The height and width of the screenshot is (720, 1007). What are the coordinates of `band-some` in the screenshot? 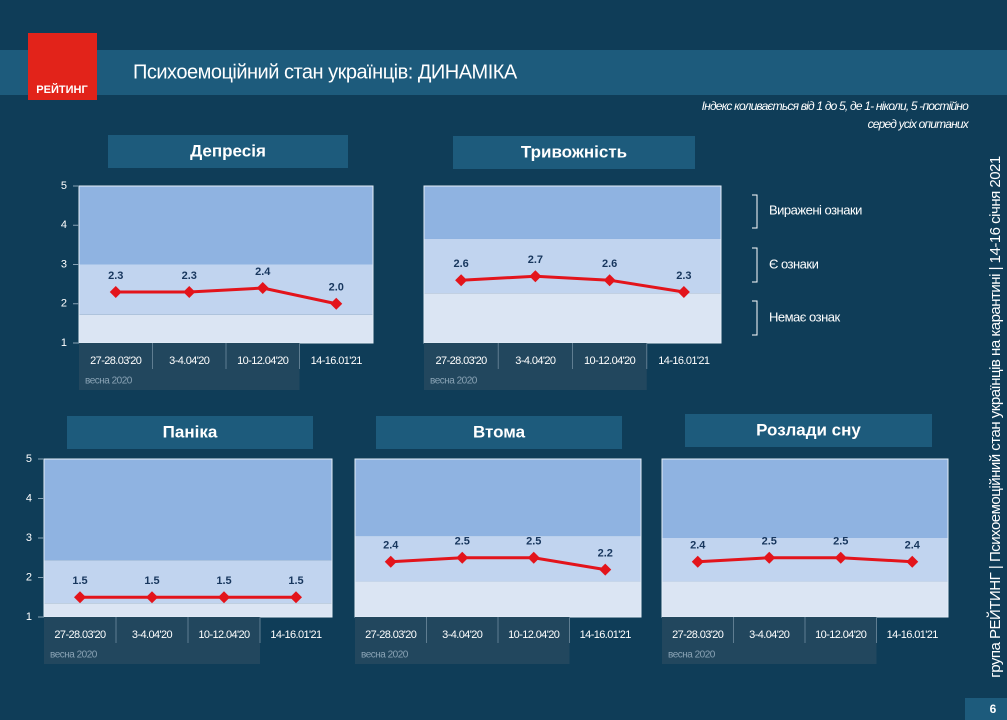 It's located at (572, 266).